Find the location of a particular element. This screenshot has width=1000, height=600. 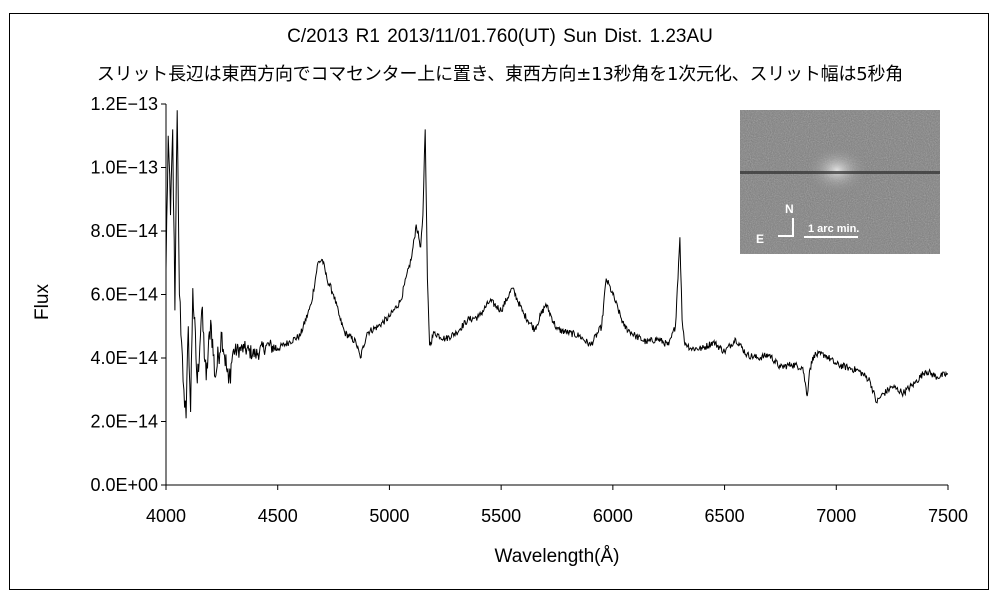

y-tick-label: 4.0E−14 is located at coordinates (124, 358).